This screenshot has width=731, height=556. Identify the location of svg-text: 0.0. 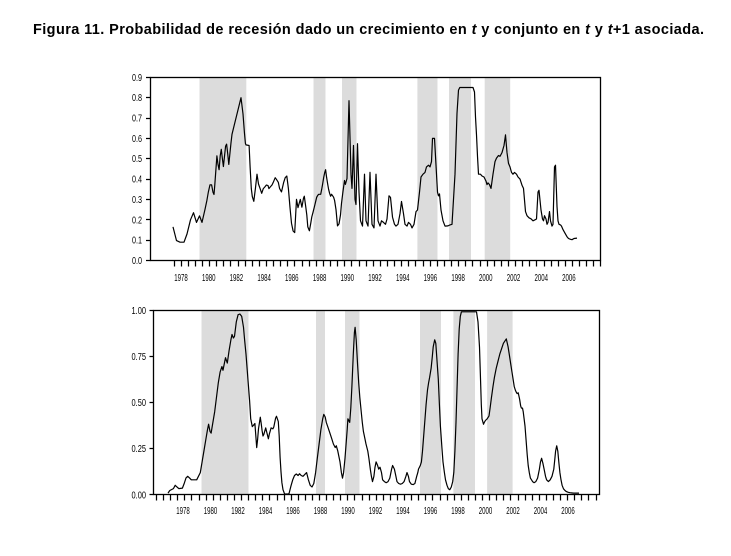
(137, 261).